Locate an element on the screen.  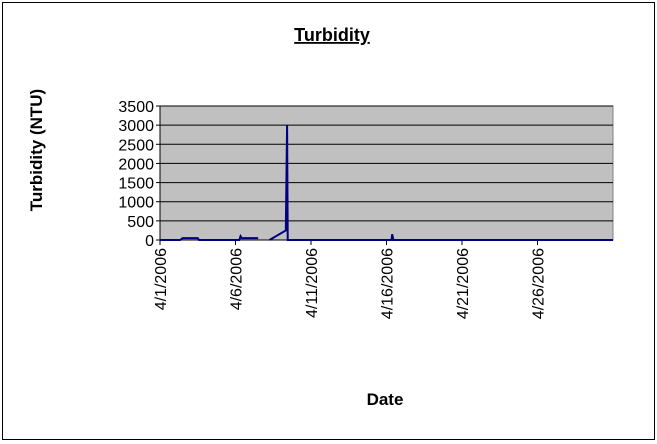
x-tick-label: 4/21/2006 is located at coordinates (463, 283).